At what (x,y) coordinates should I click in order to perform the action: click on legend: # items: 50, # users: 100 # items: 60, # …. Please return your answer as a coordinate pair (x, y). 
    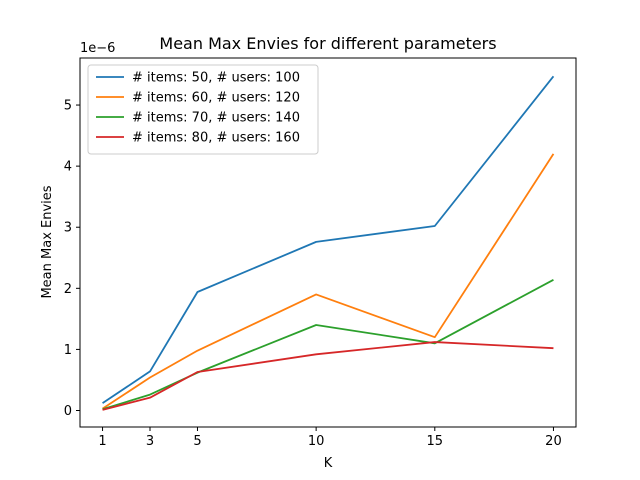
    Looking at the image, I should click on (203, 109).